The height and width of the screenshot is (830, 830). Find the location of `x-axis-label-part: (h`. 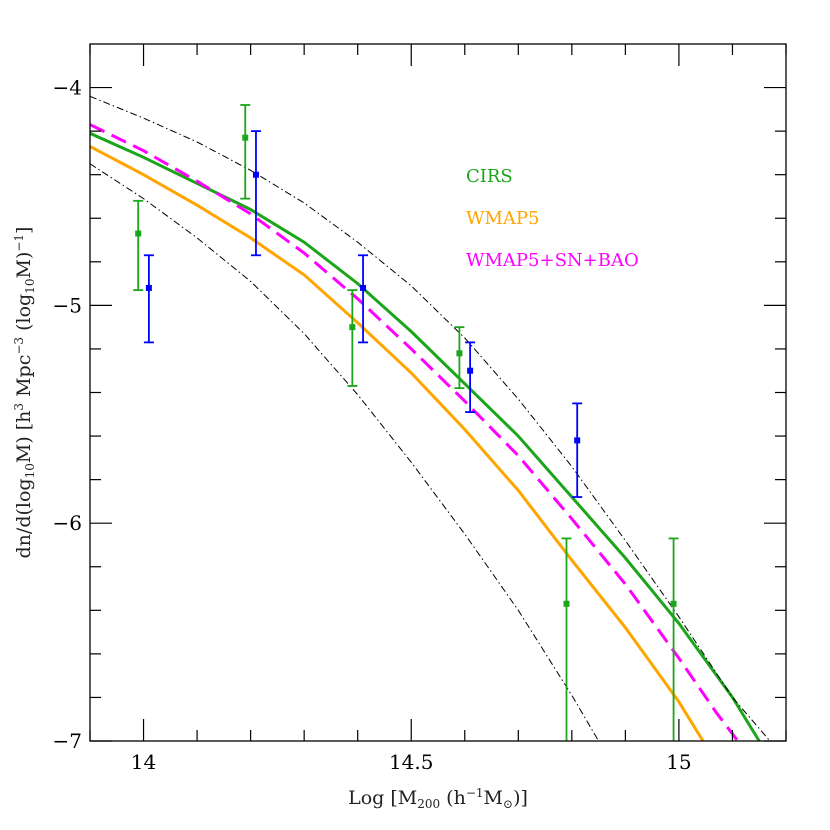

x-axis-label-part: (h is located at coordinates (453, 798).